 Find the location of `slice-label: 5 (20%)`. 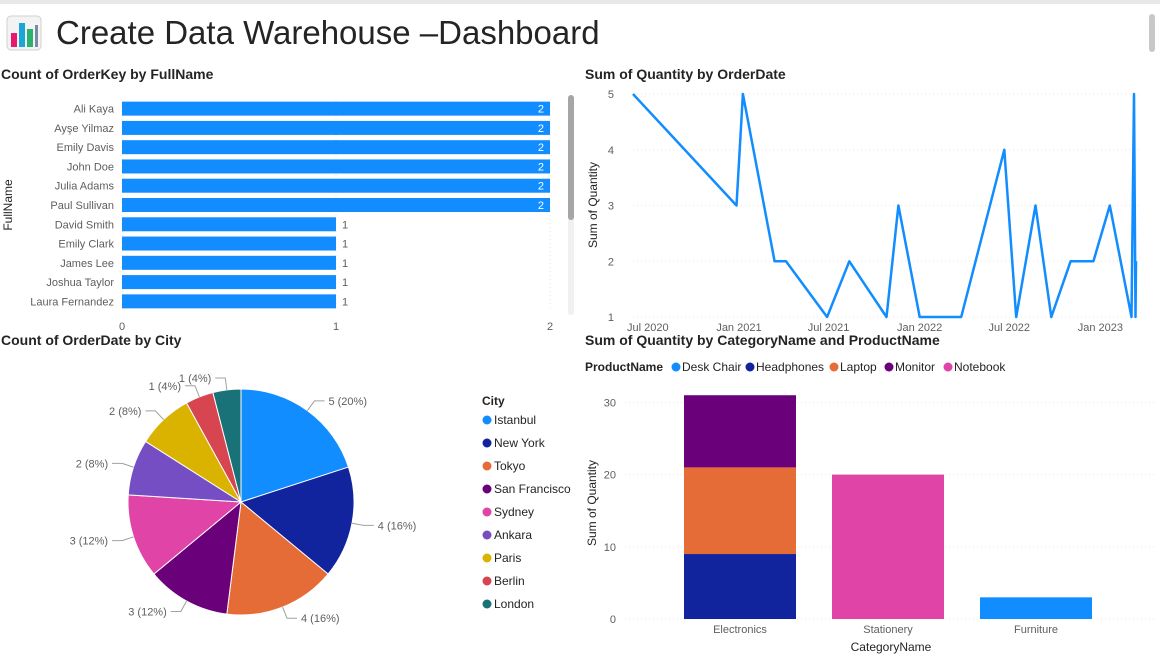

slice-label: 5 (20%) is located at coordinates (347, 402).